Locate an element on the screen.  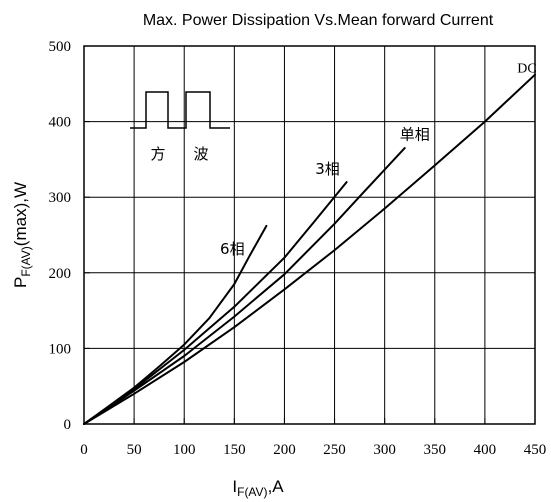
x-tick-label: 150 is located at coordinates (234, 450).